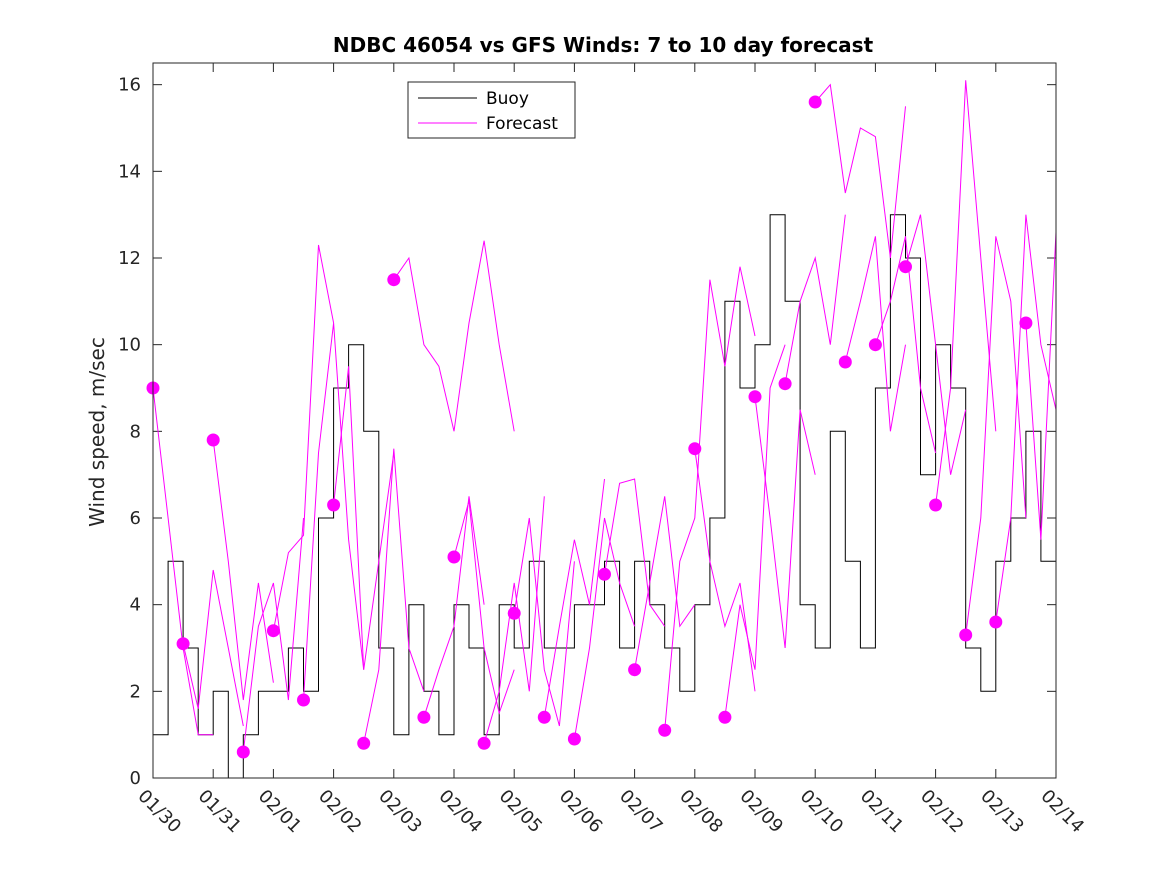 The image size is (1167, 875). What do you see at coordinates (135, 778) in the screenshot?
I see `y-tick-label: 0` at bounding box center [135, 778].